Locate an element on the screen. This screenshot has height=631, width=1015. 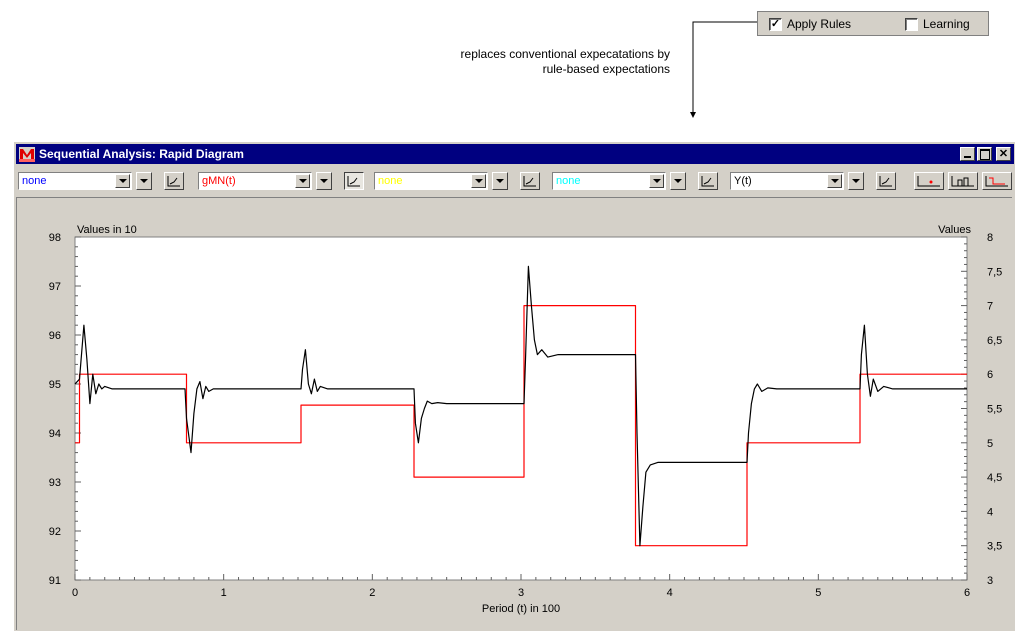
right-tick-label: 4,5 is located at coordinates (994, 478).